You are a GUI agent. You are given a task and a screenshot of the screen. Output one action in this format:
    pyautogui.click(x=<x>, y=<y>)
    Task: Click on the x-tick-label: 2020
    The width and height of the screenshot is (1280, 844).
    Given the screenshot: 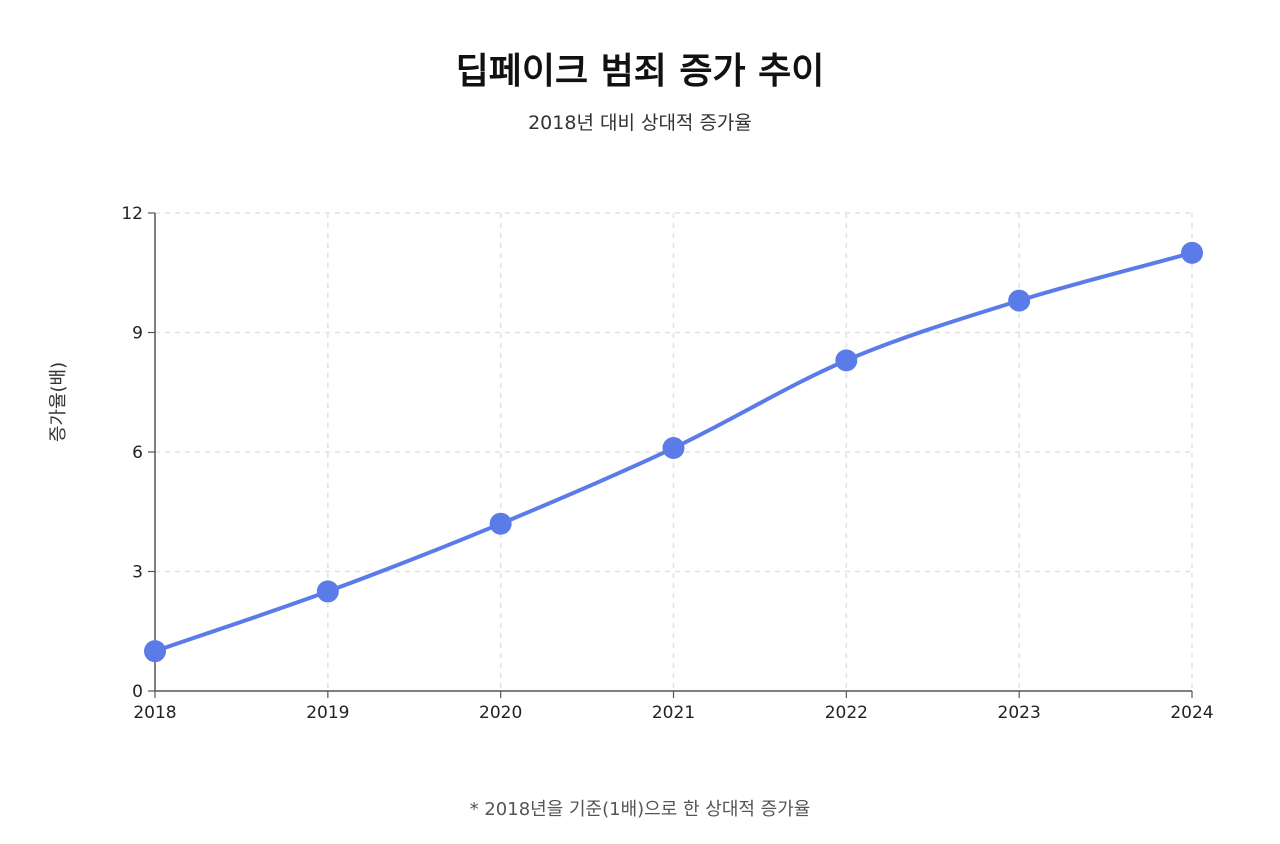 What is the action you would take?
    pyautogui.click(x=500, y=713)
    